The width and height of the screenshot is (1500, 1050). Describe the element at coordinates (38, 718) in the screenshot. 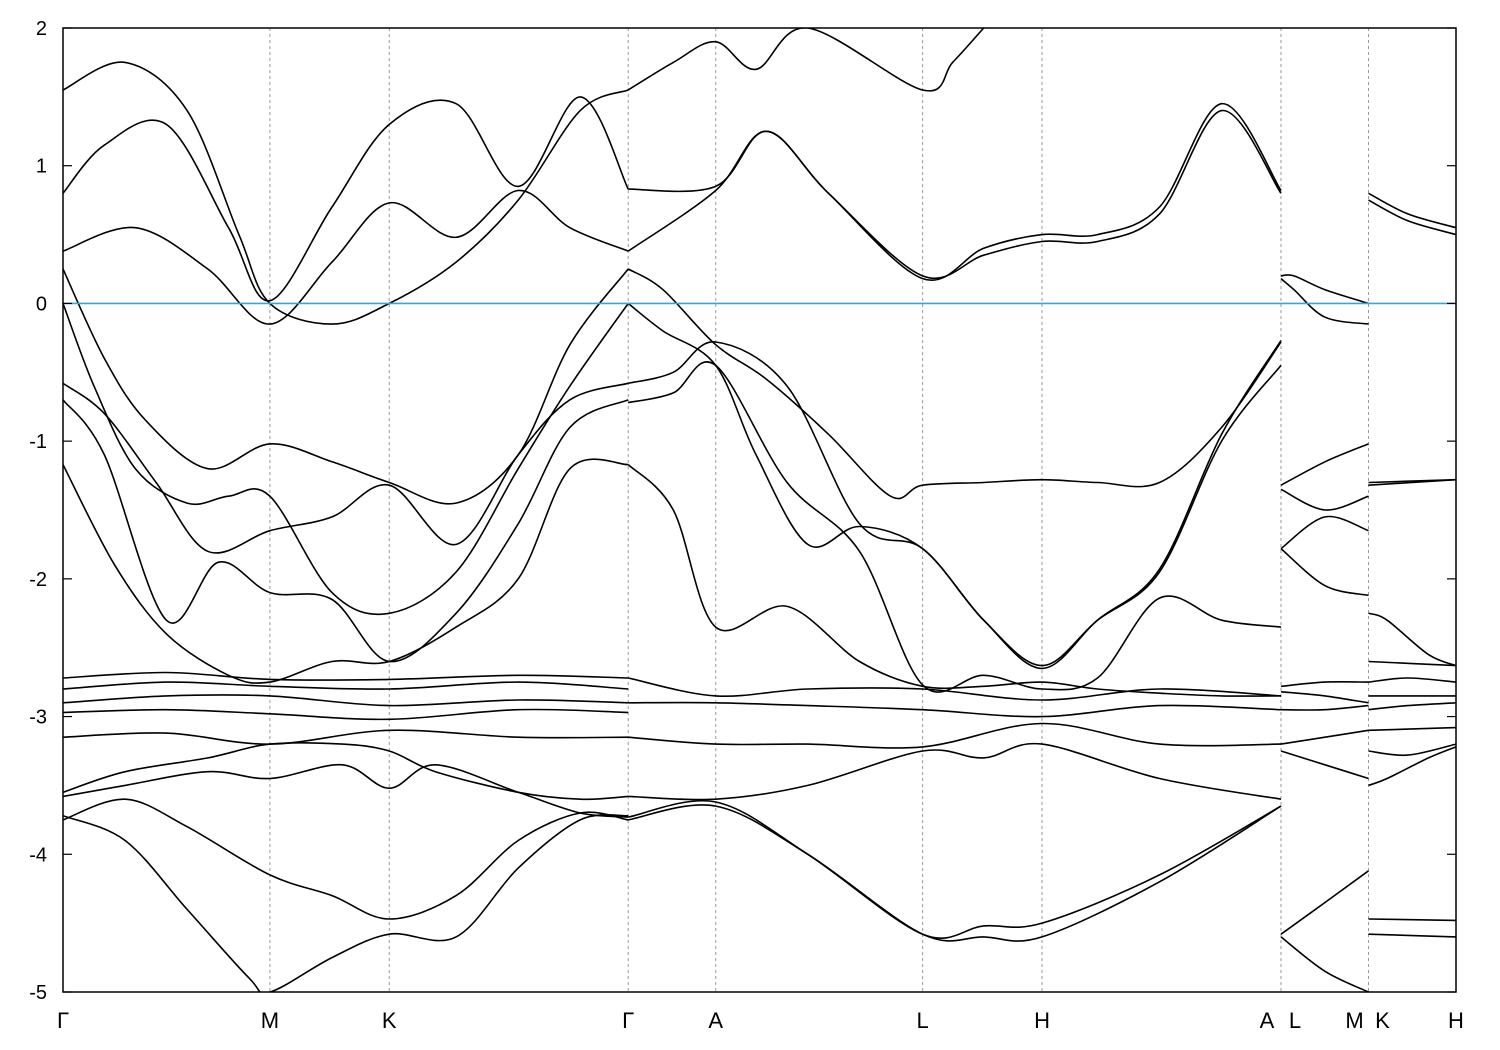

I see `y-tick-label: -3` at that location.